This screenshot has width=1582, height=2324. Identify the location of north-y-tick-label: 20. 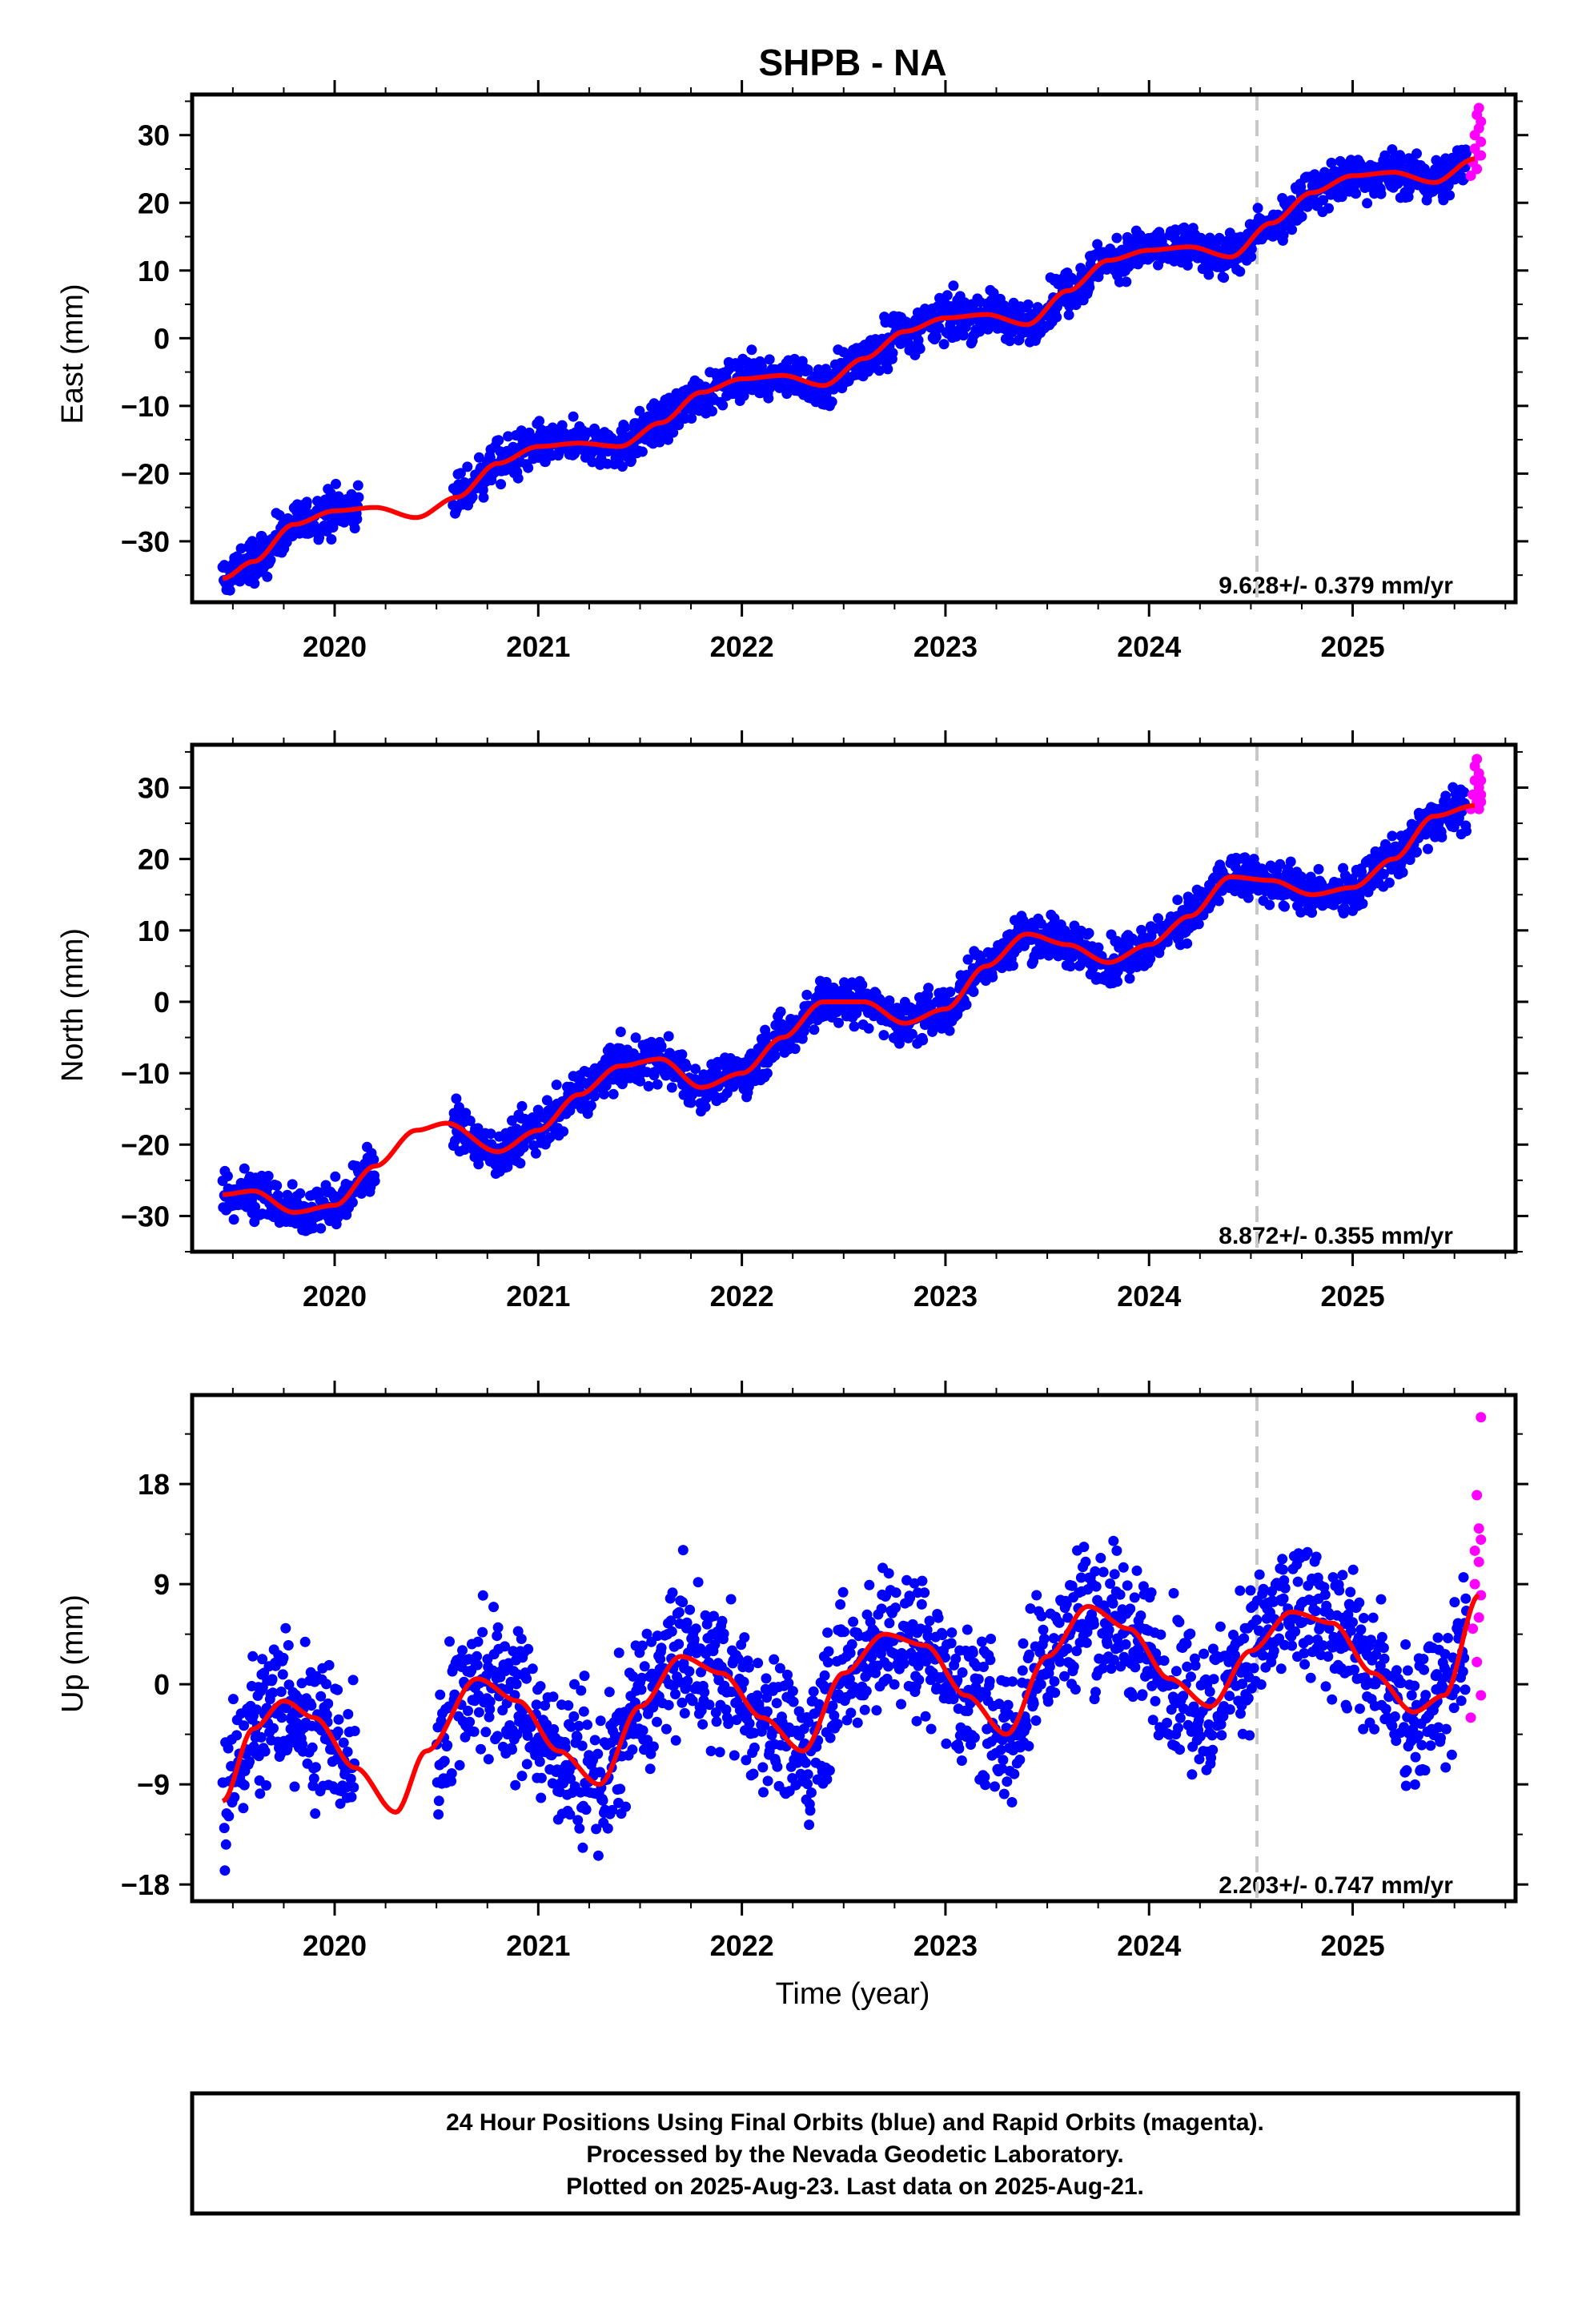
(154, 859).